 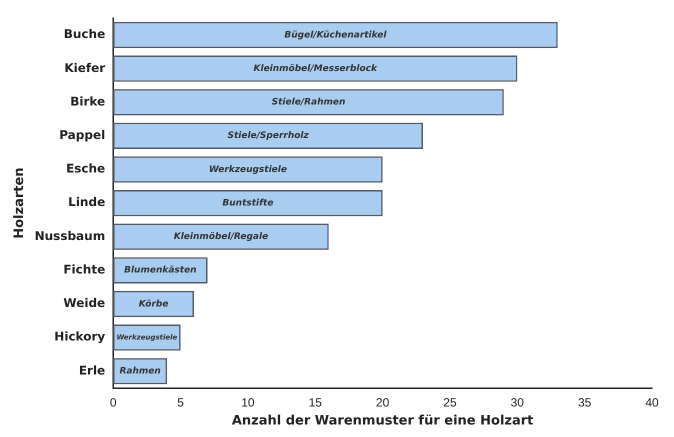 I want to click on annotation: Stiele/Sperrholz, so click(x=268, y=136).